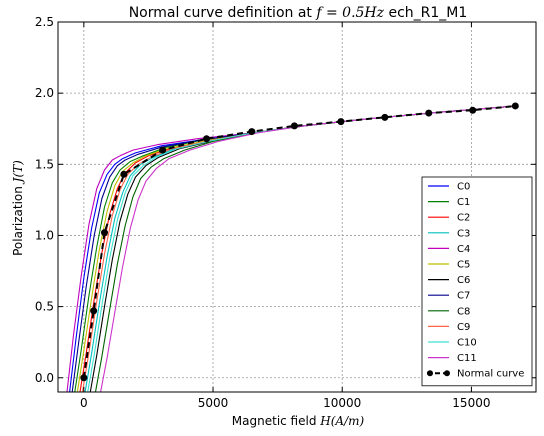  I want to click on chart-title-suffix: ech_R1_M1, so click(425, 13).